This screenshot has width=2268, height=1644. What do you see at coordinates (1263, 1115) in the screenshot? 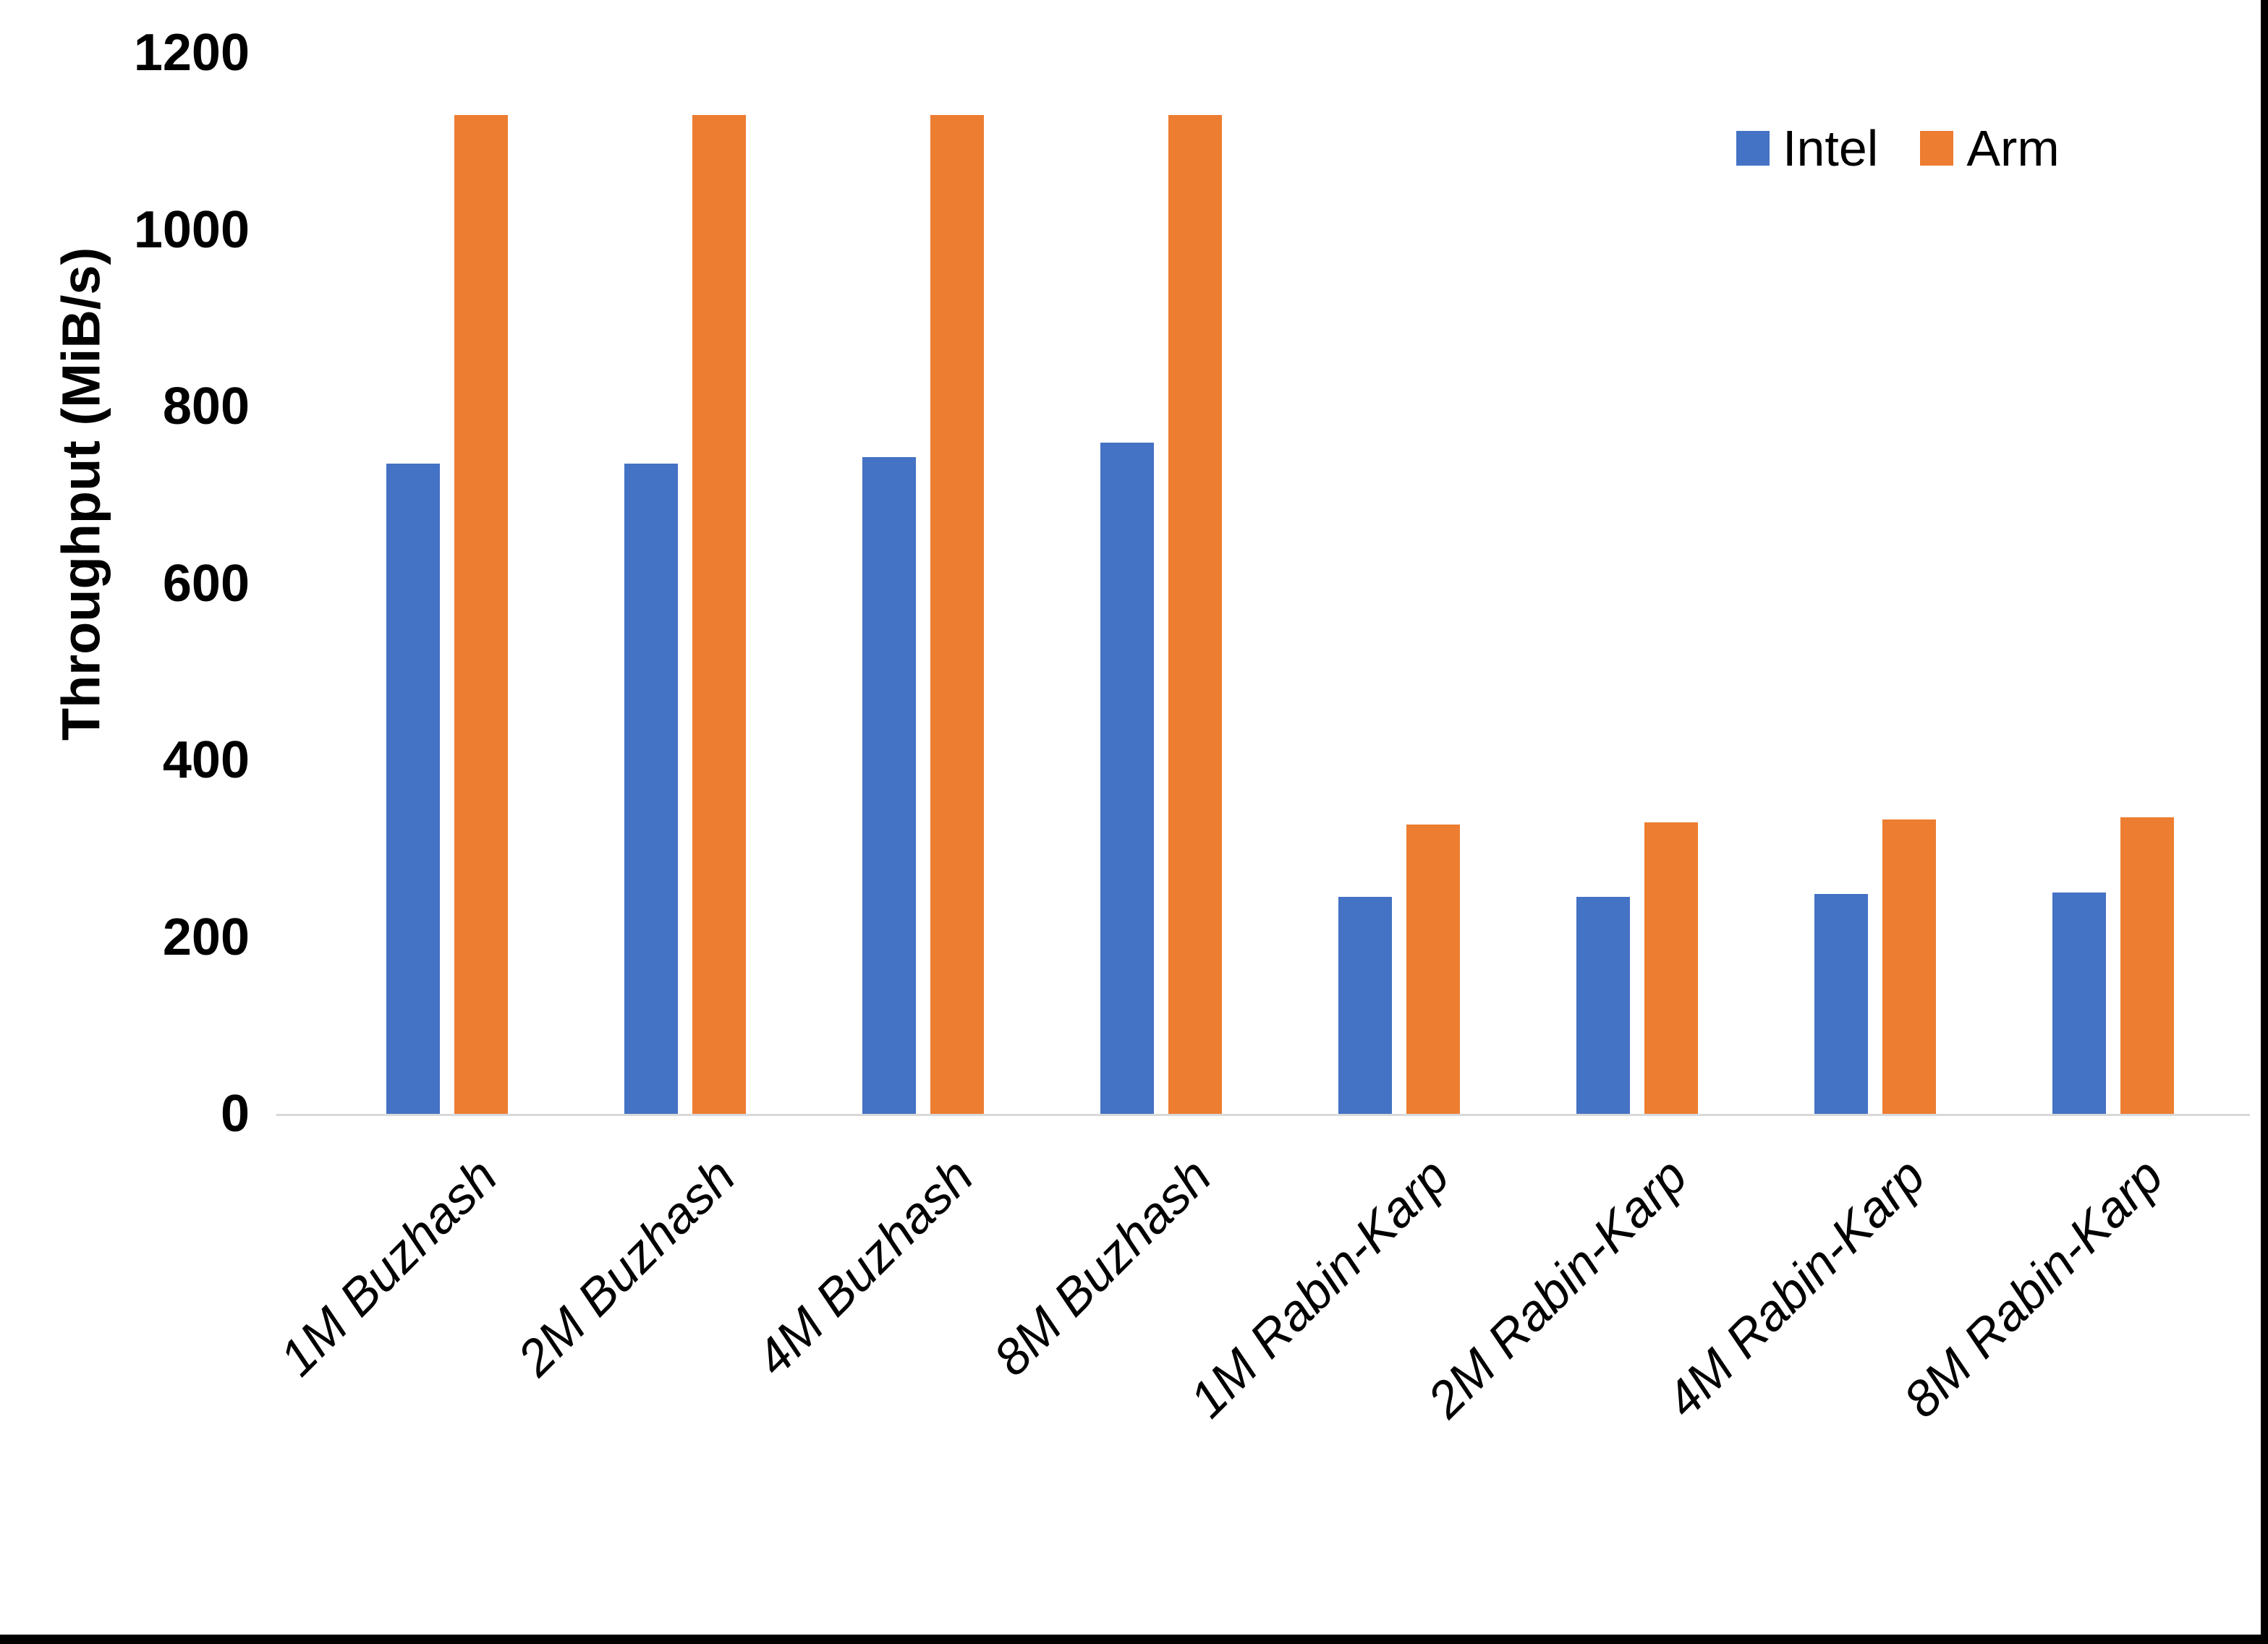
I see `x-axis-line` at bounding box center [1263, 1115].